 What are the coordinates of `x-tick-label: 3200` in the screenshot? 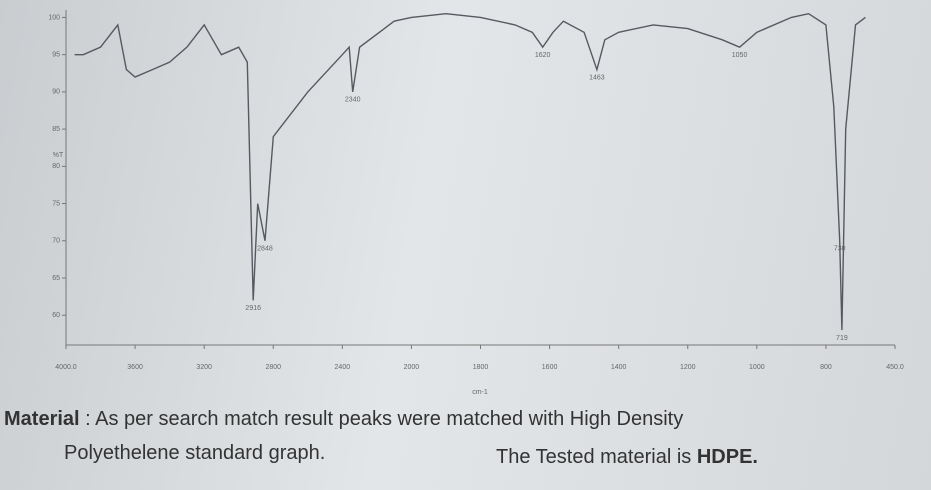 It's located at (204, 367).